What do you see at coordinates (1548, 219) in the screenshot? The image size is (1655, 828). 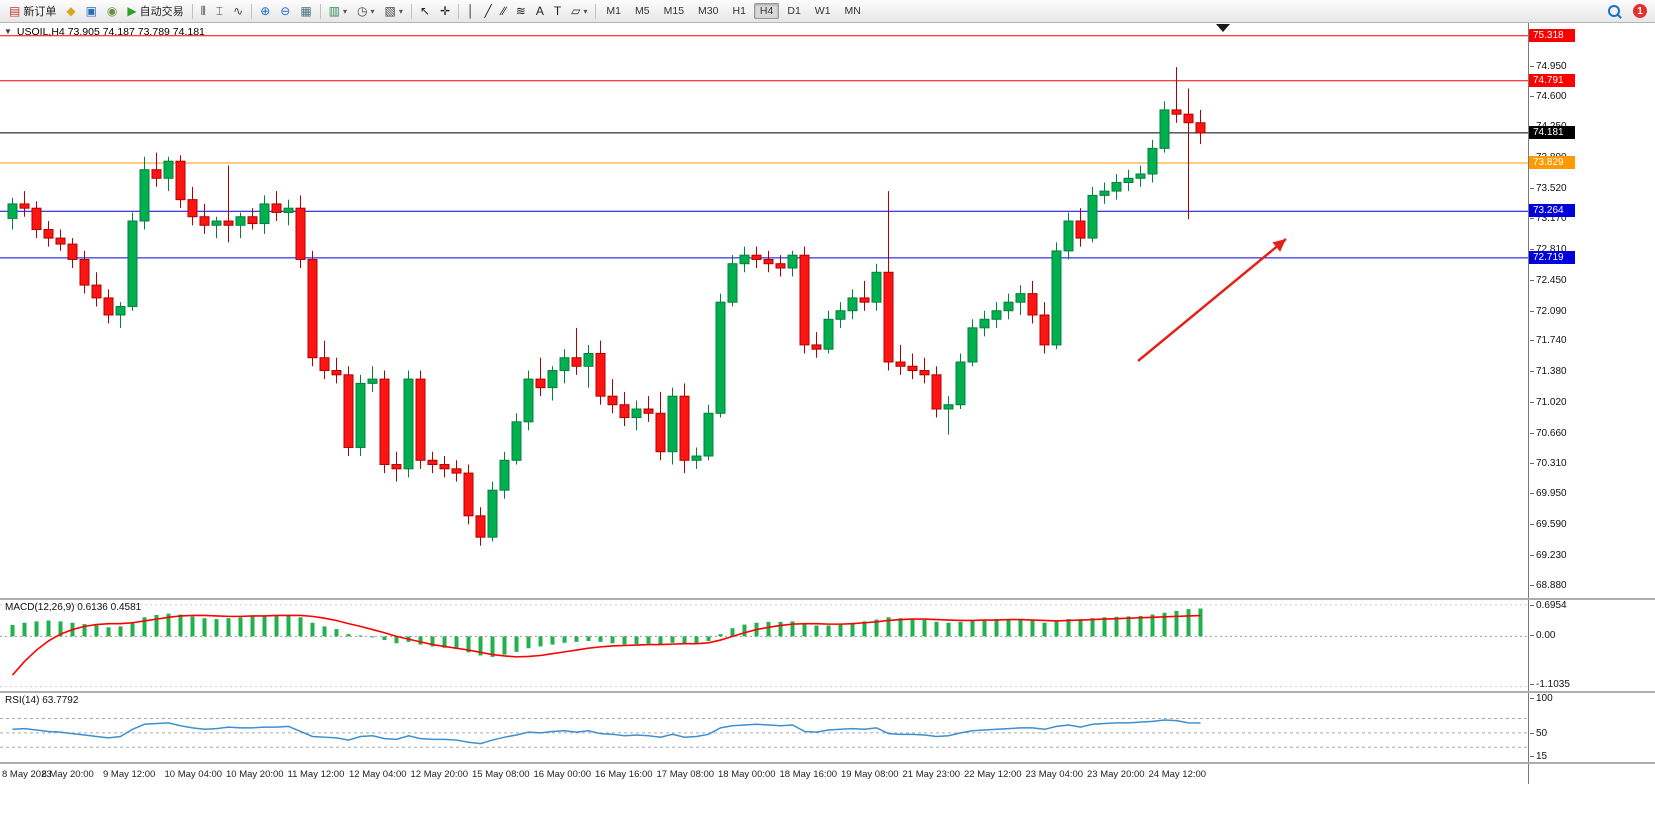 I see `price-tick: 73.170` at bounding box center [1548, 219].